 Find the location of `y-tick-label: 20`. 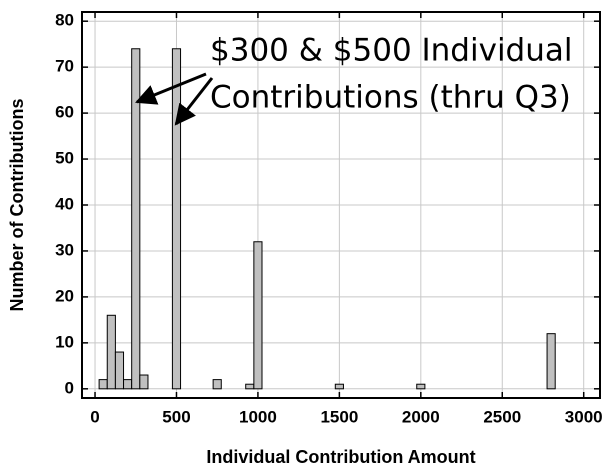

y-tick-label: 20 is located at coordinates (64, 295).